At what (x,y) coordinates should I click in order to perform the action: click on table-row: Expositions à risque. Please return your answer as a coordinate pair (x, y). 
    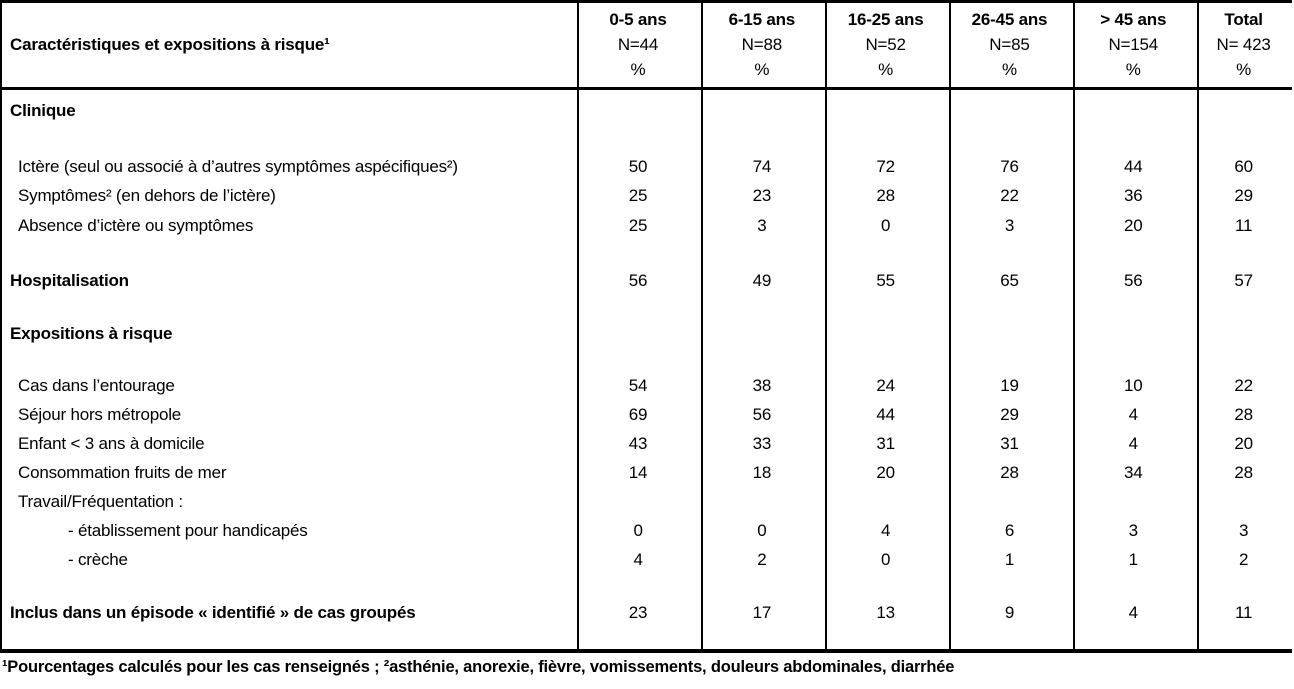
    Looking at the image, I should click on (647, 333).